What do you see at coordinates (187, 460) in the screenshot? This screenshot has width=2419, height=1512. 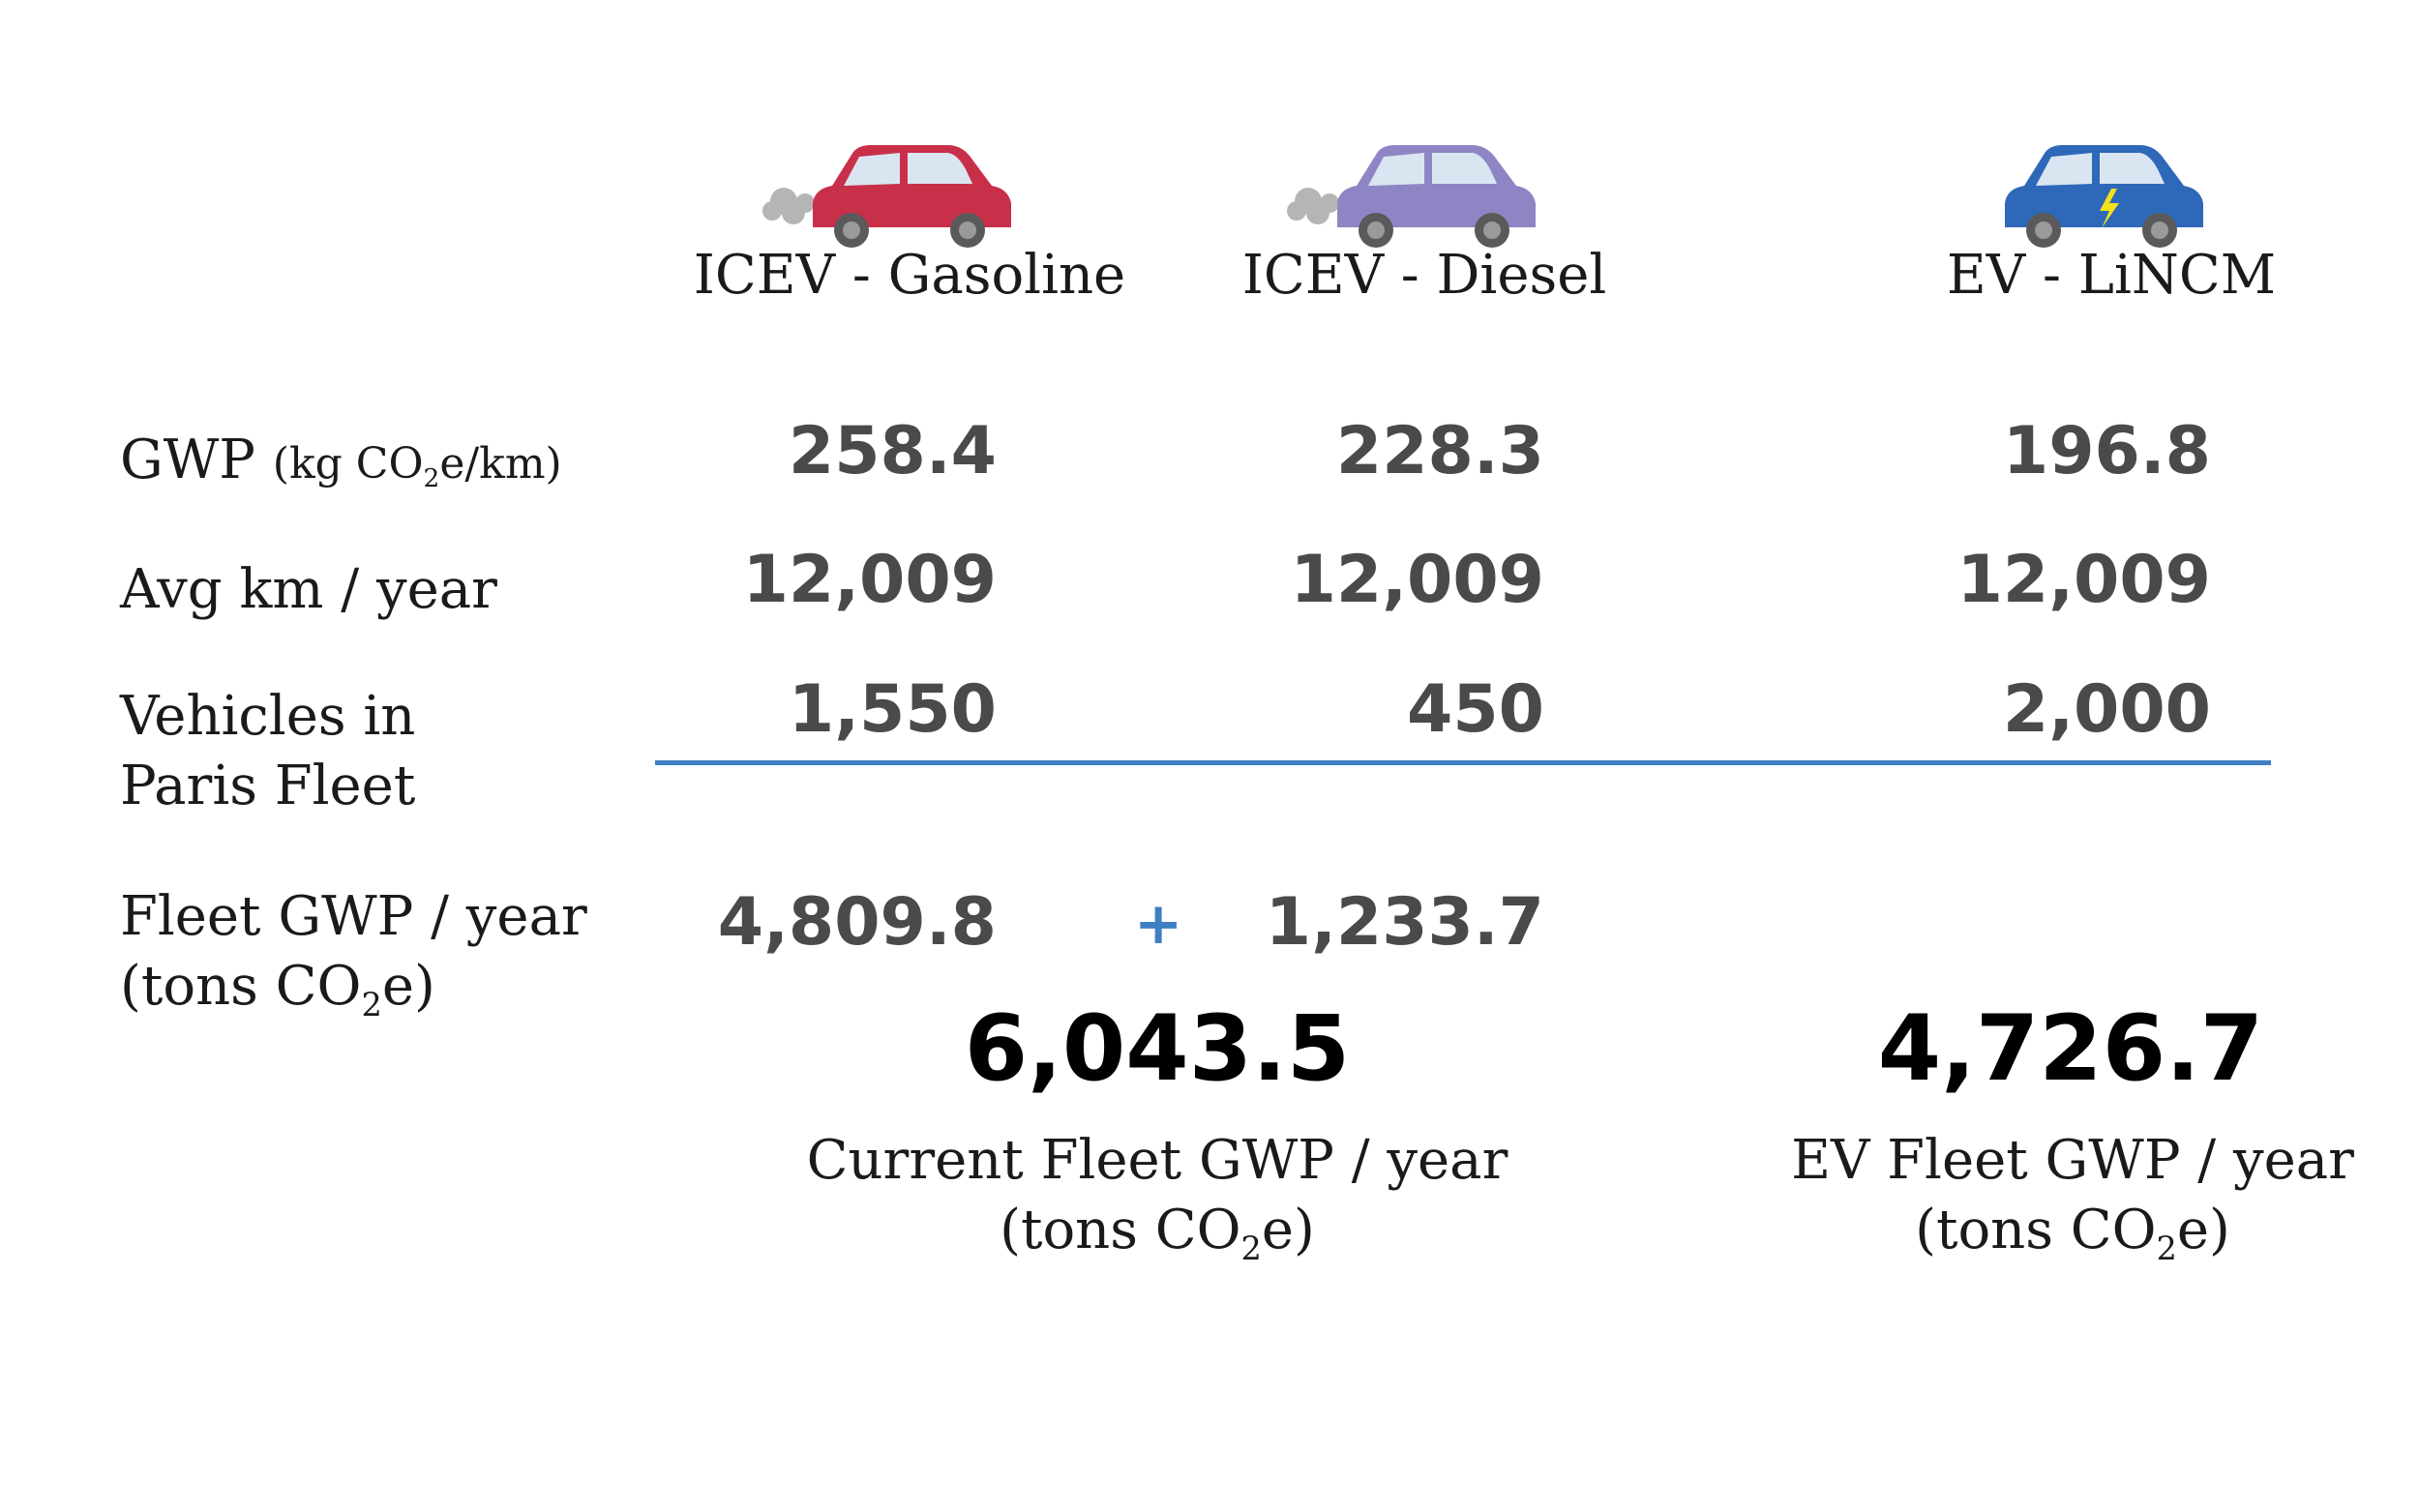 I see `gwp-label: GWP` at bounding box center [187, 460].